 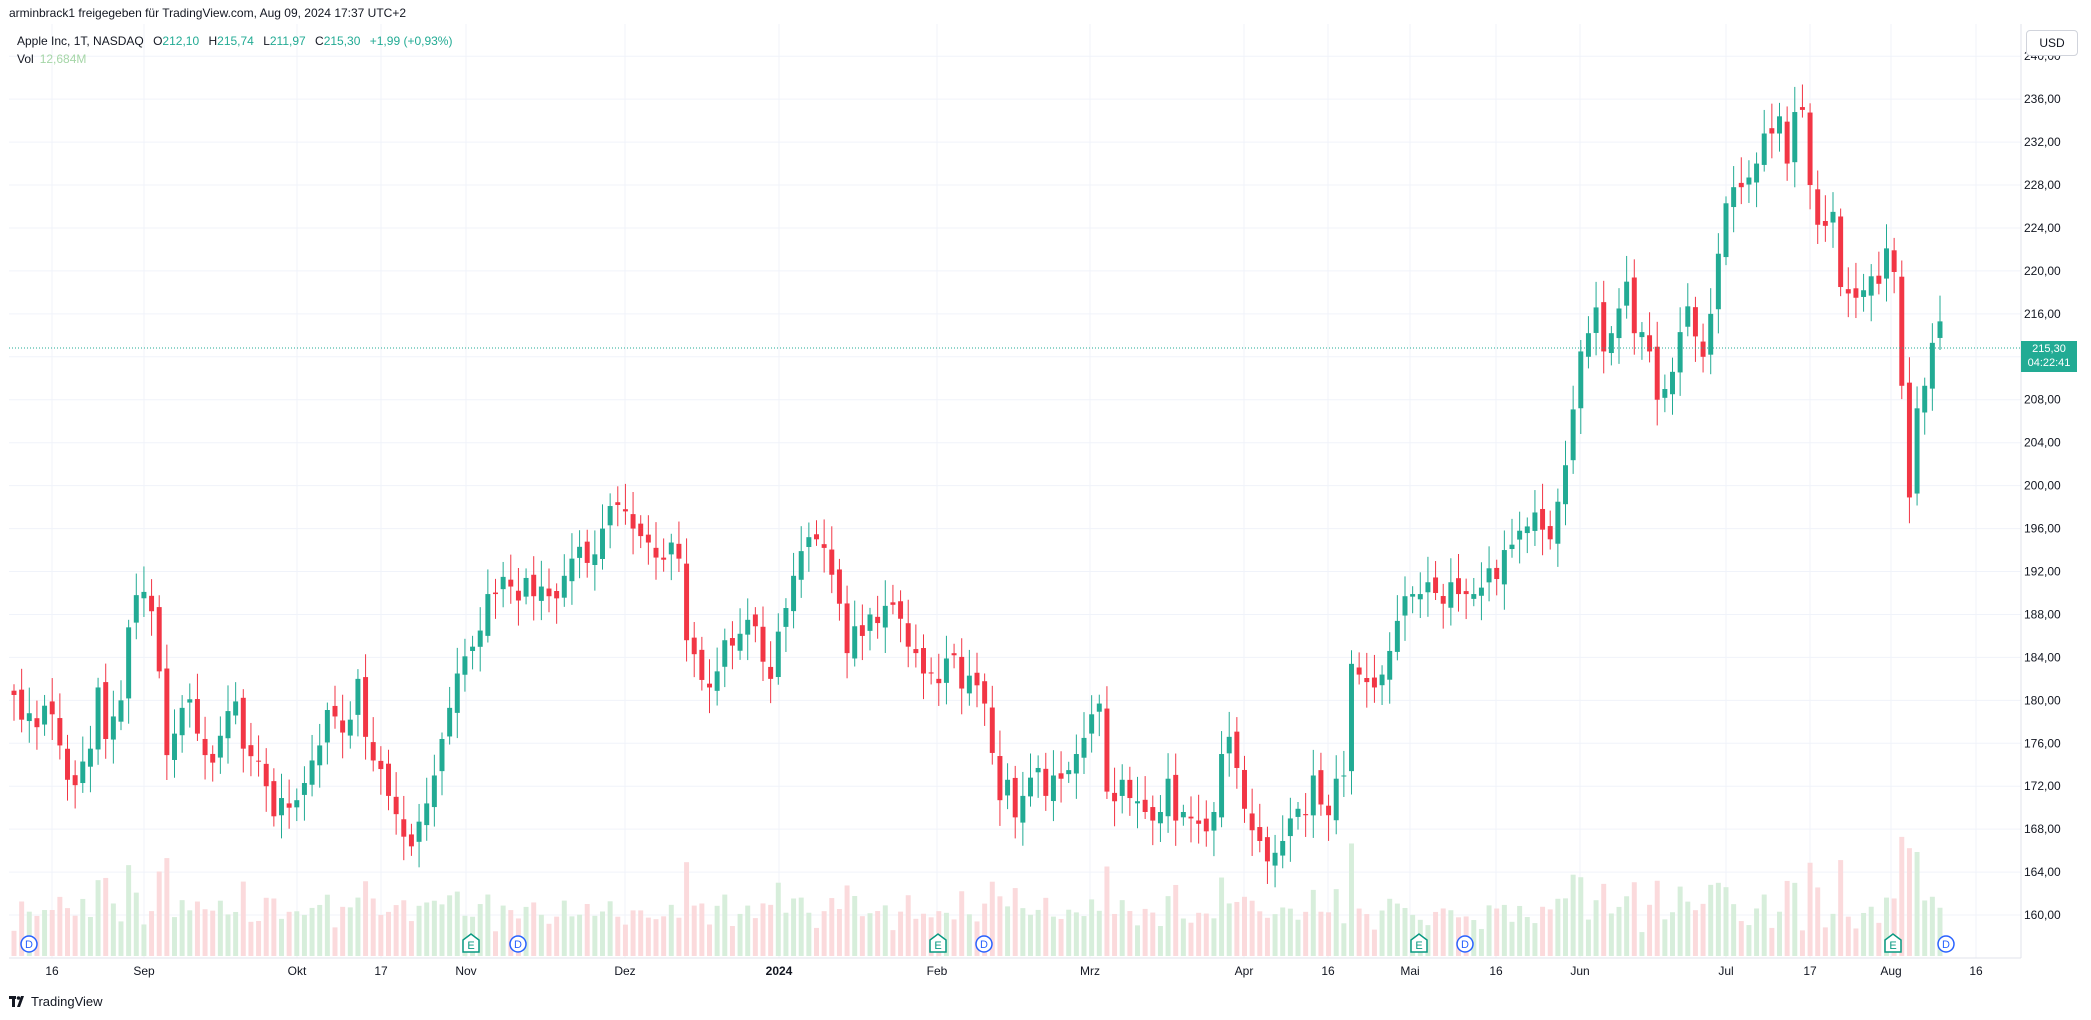 I want to click on dividend-circle, so click(x=1946, y=944).